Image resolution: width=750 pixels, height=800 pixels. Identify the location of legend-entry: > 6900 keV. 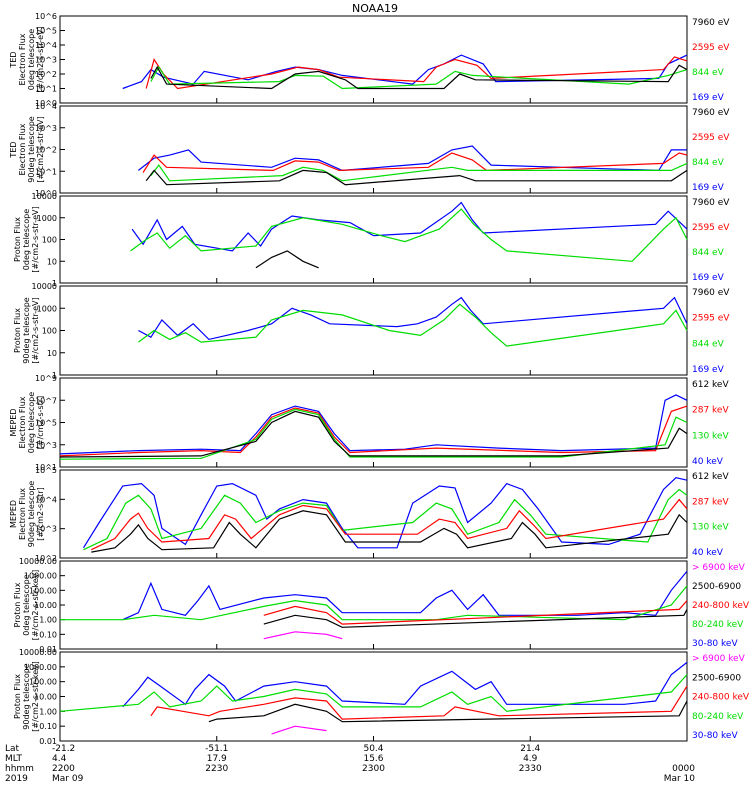
(719, 568).